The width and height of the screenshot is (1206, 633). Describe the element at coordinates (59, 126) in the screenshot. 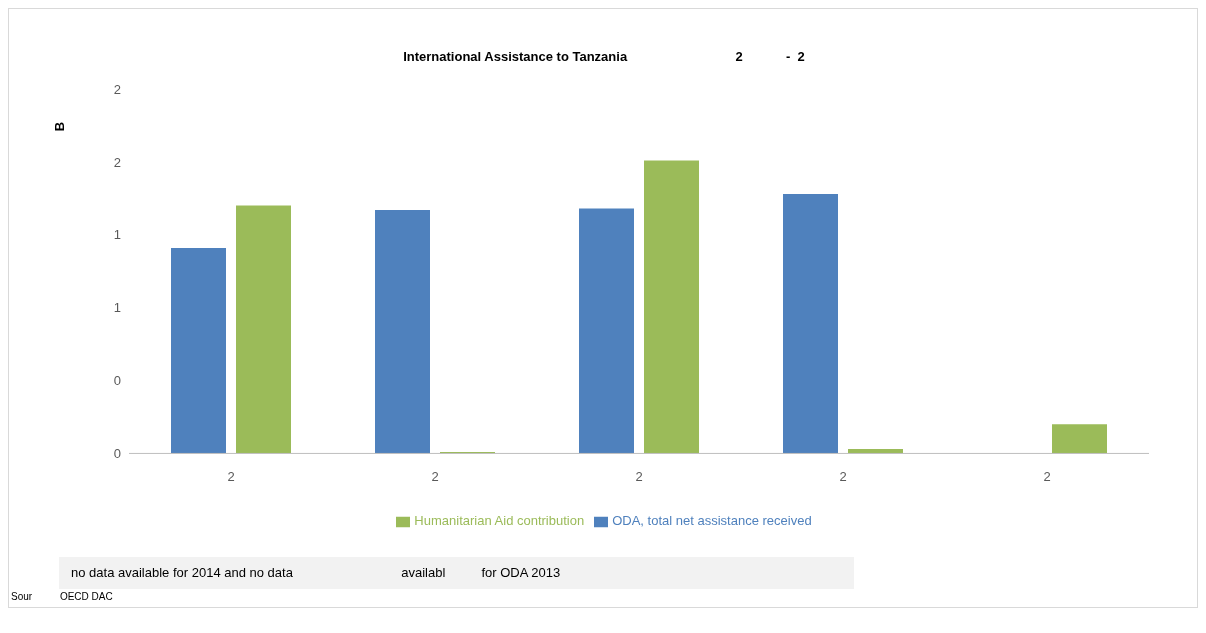

I see `y-axis-title: B` at that location.